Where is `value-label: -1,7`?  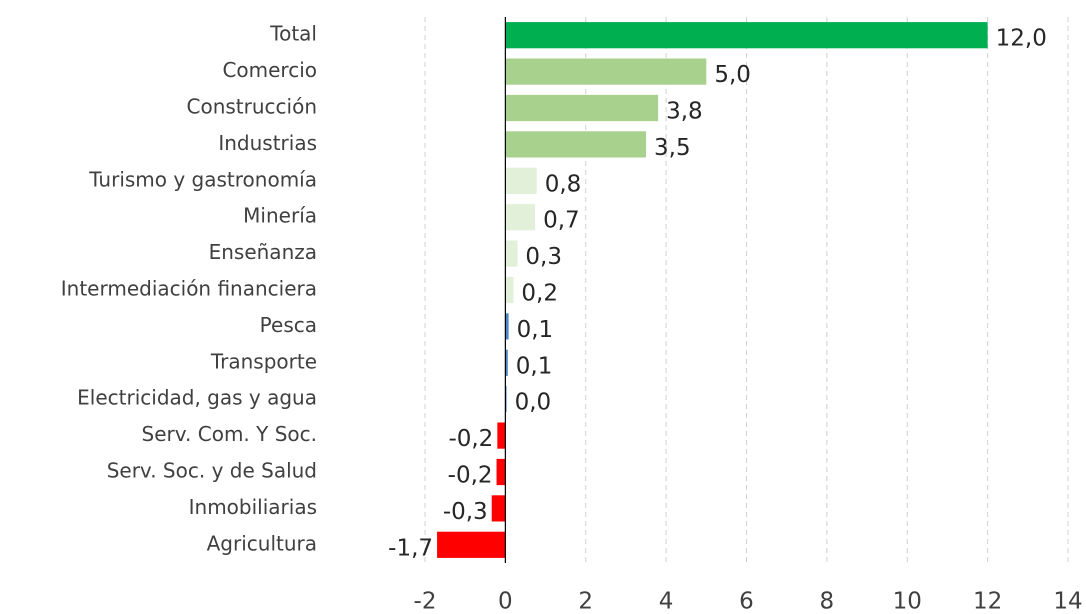
value-label: -1,7 is located at coordinates (410, 548).